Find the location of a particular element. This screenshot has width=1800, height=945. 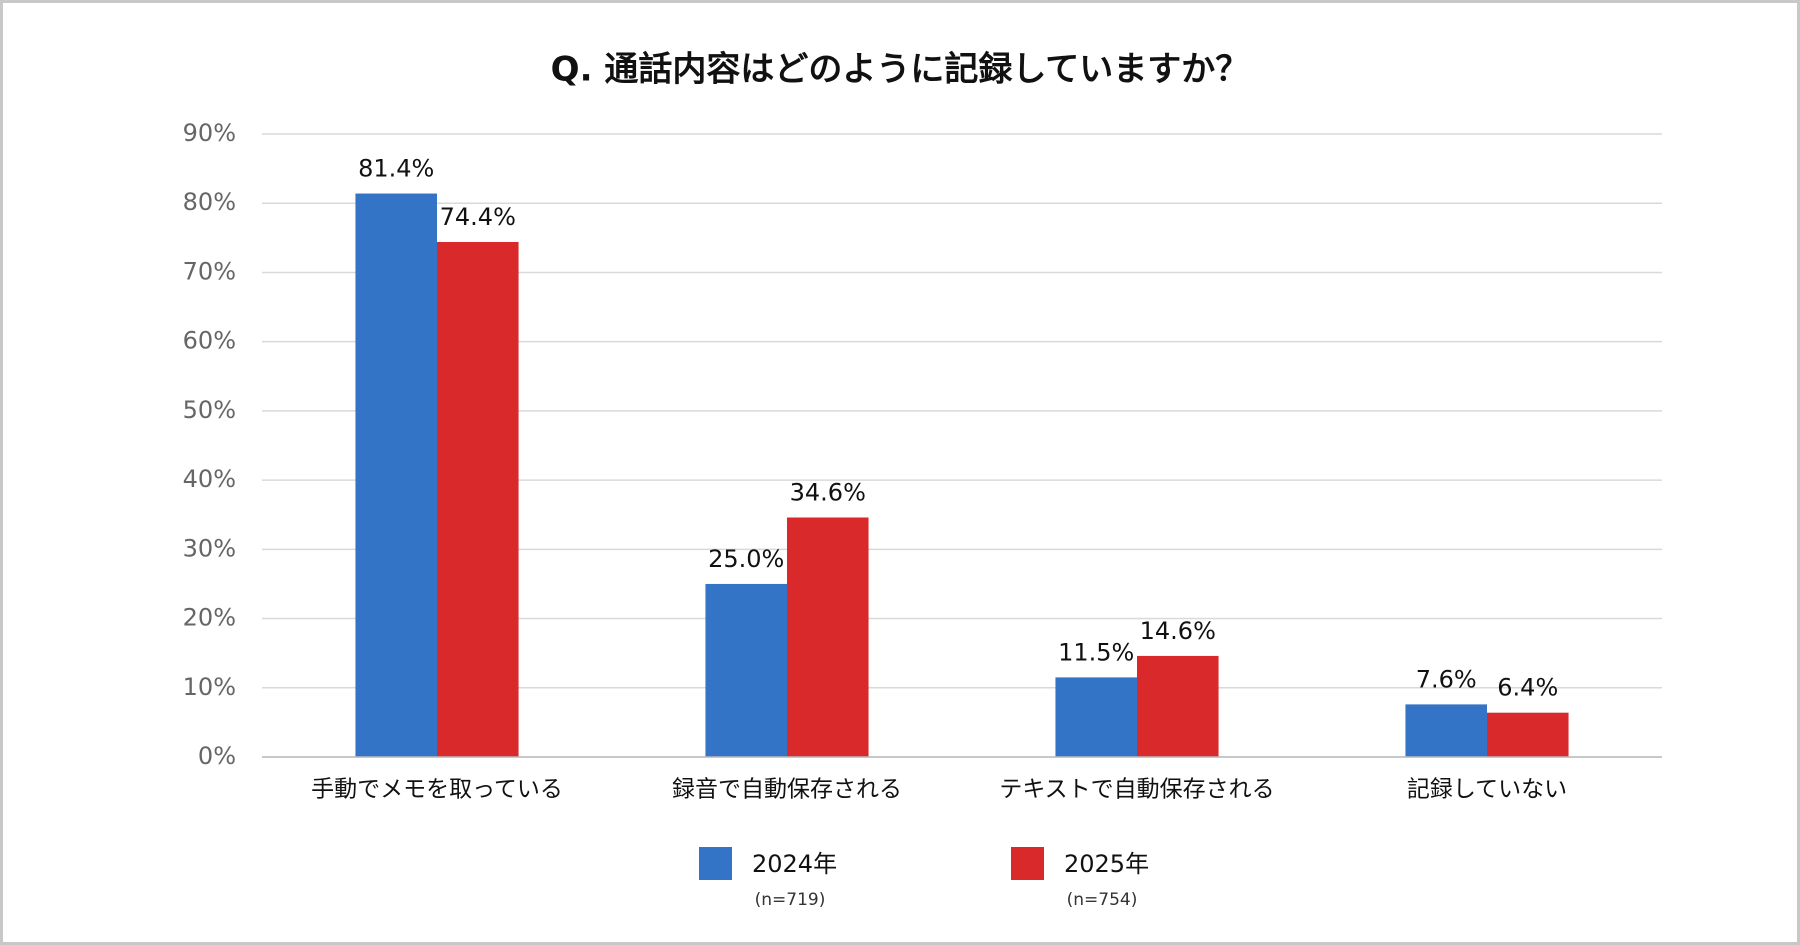

y-tick-label: 90% is located at coordinates (209, 133).